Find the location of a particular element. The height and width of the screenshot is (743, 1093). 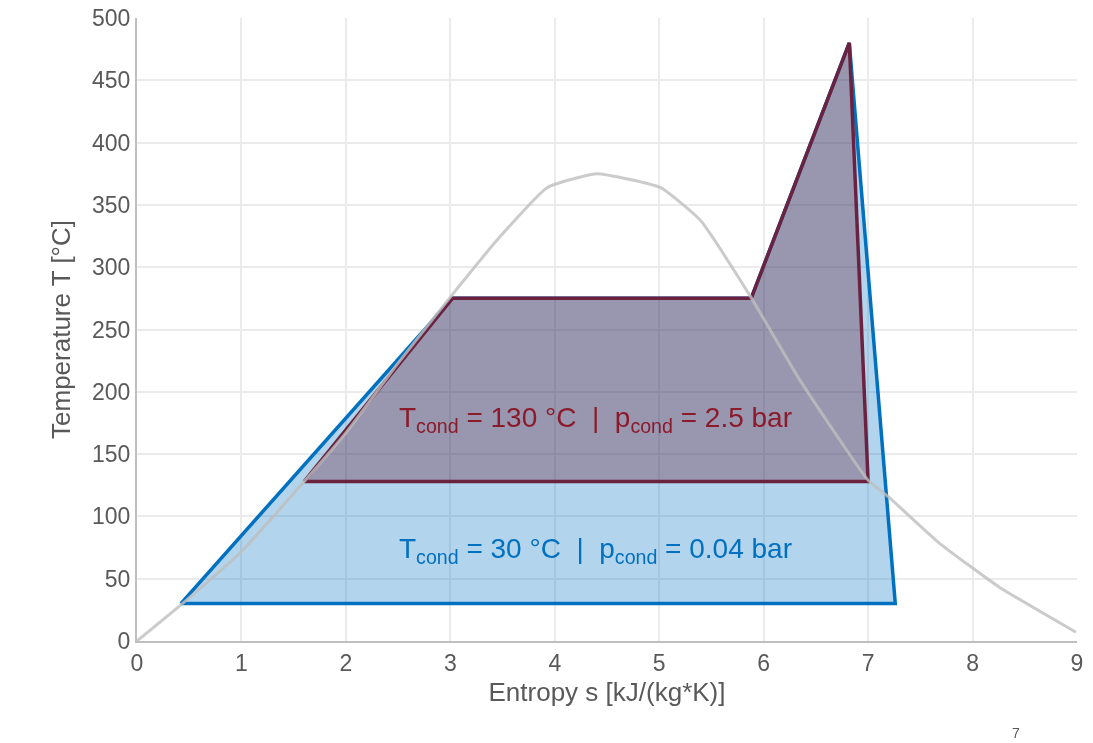

x-tick-label: 2 is located at coordinates (346, 662).